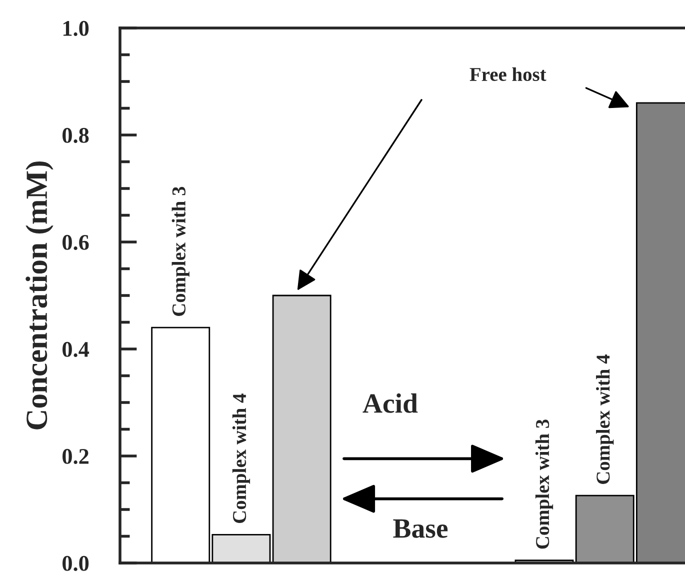 This screenshot has height=577, width=685. I want to click on y-axis-title: Concentration (mM), so click(40, 295).